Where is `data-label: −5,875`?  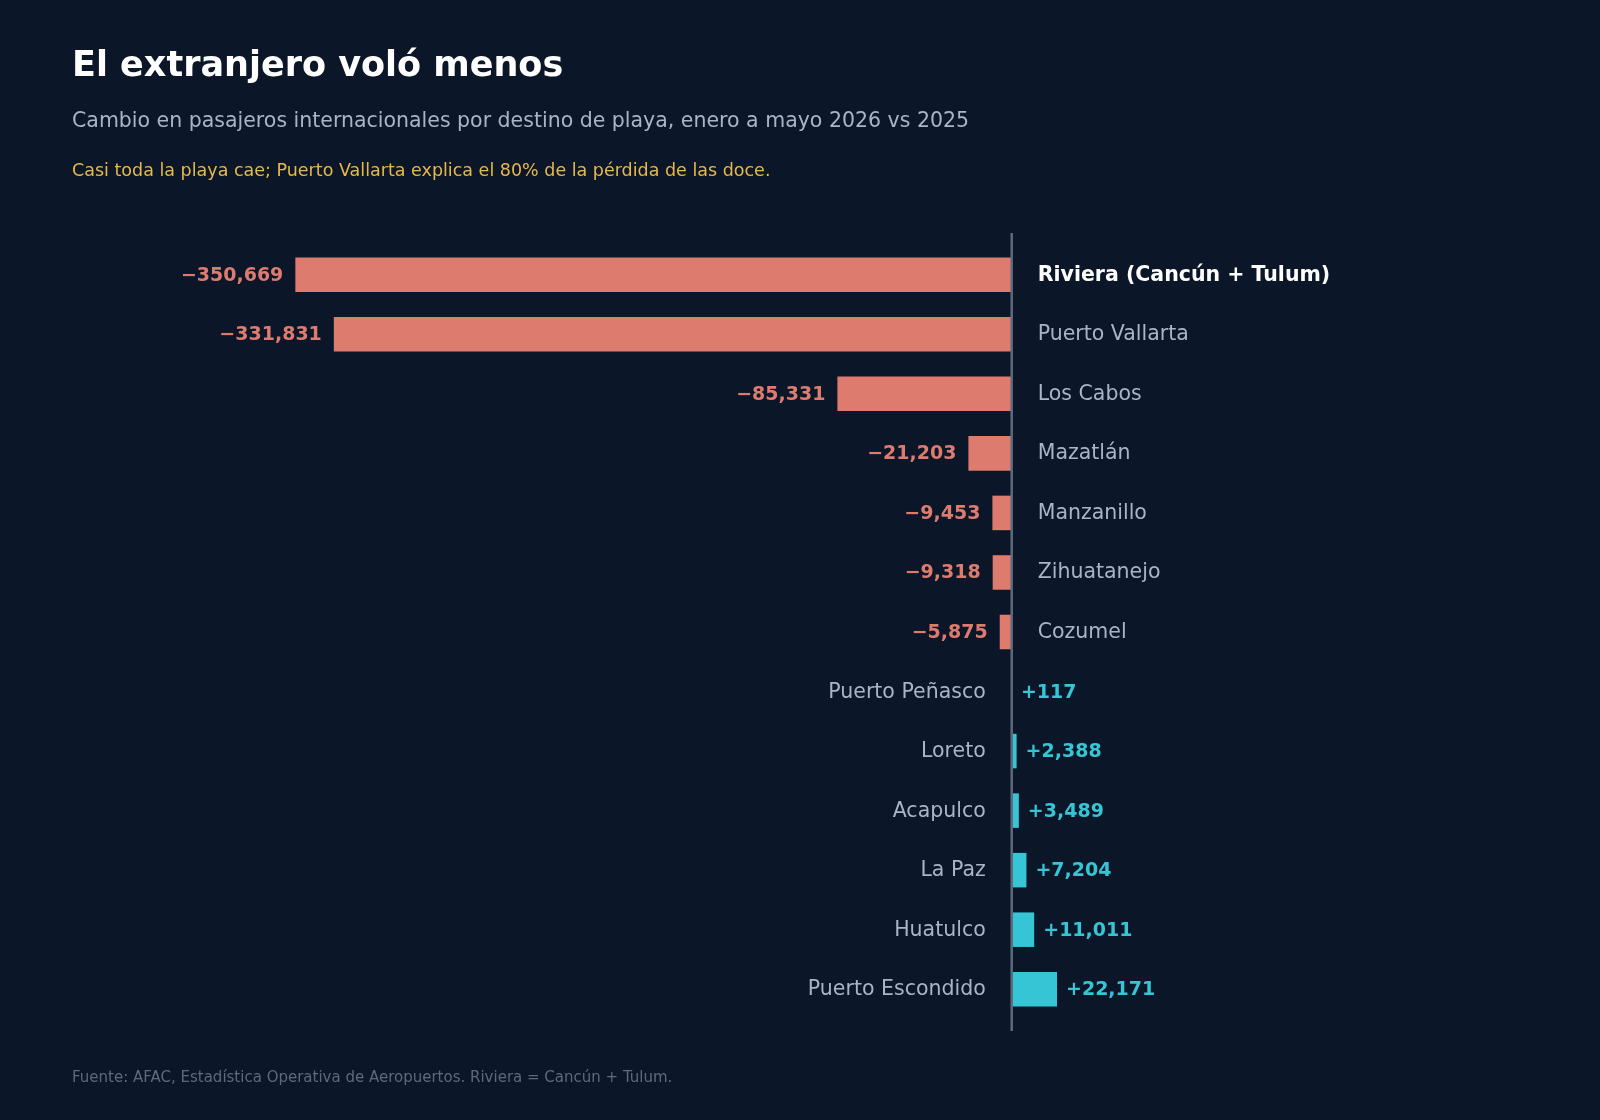
data-label: −5,875 is located at coordinates (949, 631).